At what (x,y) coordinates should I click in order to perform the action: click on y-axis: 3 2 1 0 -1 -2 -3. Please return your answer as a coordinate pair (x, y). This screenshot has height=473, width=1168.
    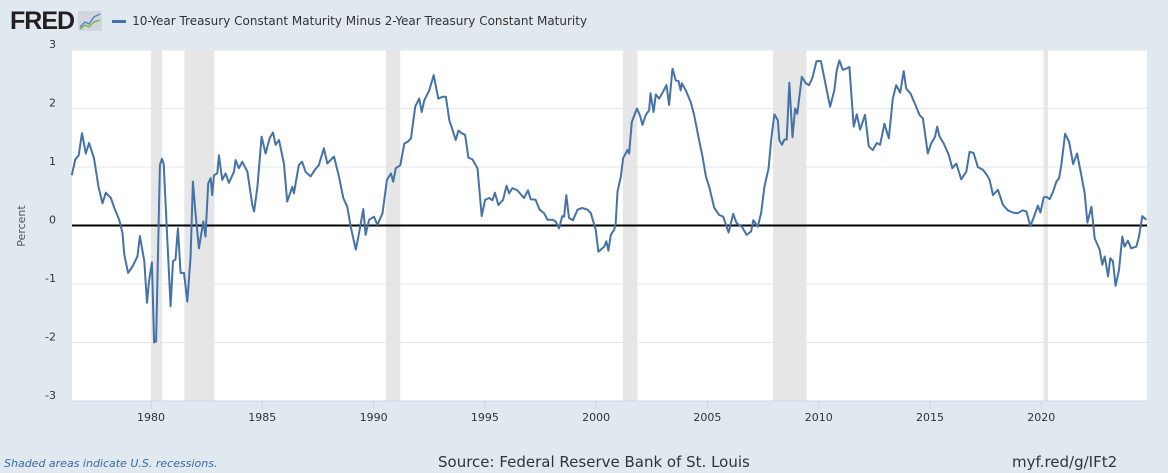
    Looking at the image, I should click on (50, 220).